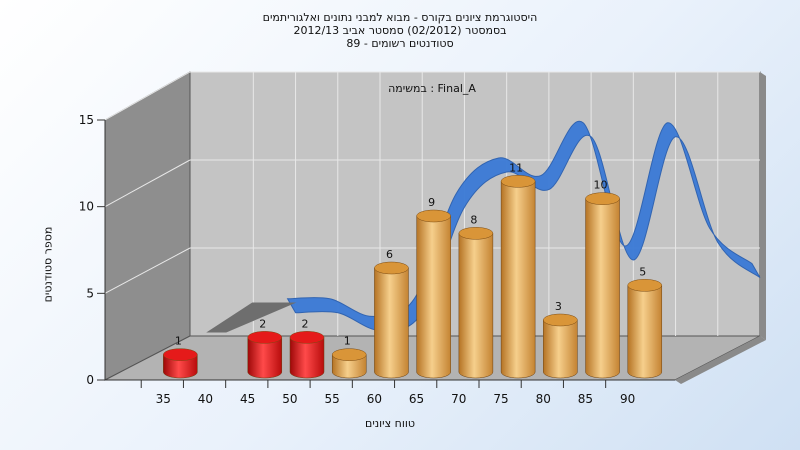 This screenshot has width=800, height=450. Describe the element at coordinates (86, 120) in the screenshot. I see `y-tick-label: 15` at that location.